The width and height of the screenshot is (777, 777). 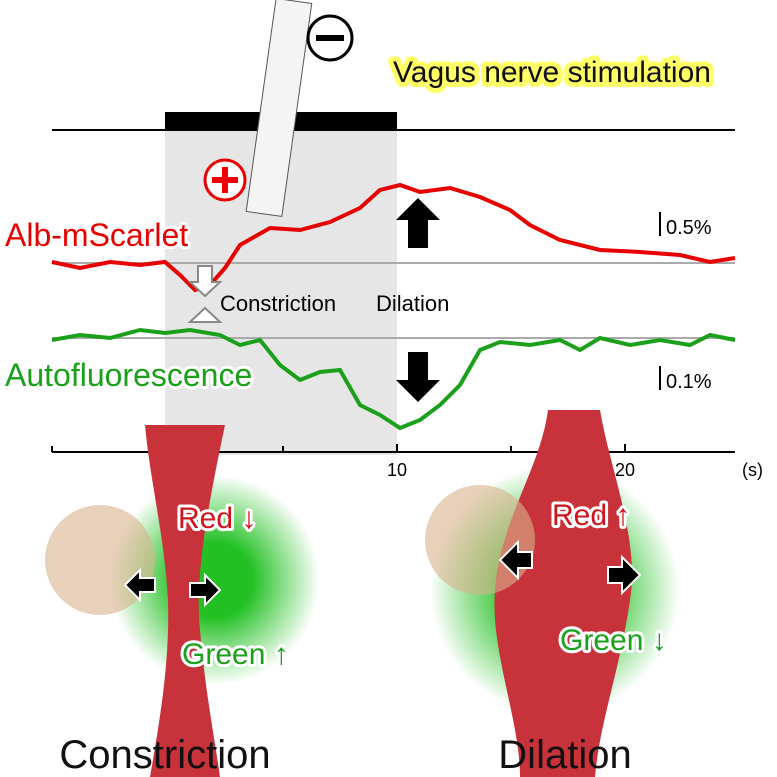 I want to click on vessel-dilated, so click(x=563, y=593).